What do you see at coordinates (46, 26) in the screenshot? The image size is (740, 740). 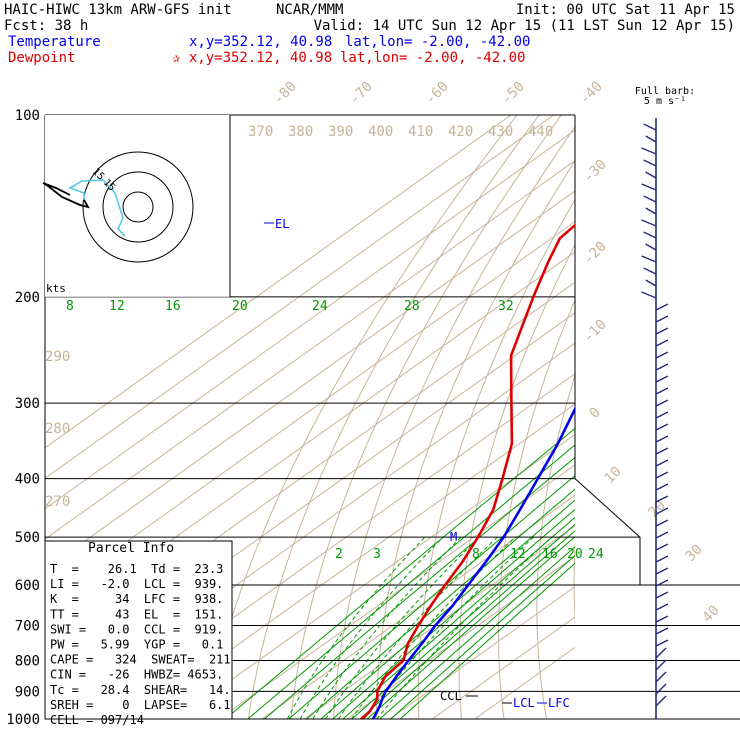 I see `forecast-hour: Fcst: 38 h` at bounding box center [46, 26].